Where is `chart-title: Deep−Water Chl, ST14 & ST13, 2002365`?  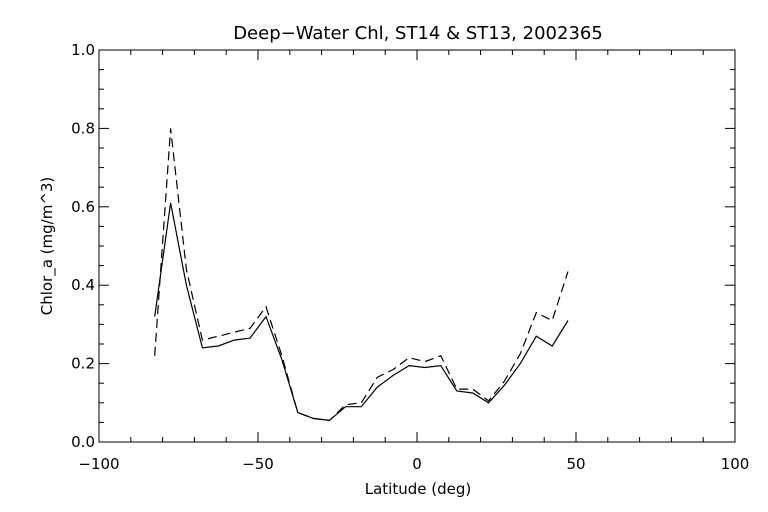 chart-title: Deep−Water Chl, ST14 & ST13, 2002365 is located at coordinates (418, 33).